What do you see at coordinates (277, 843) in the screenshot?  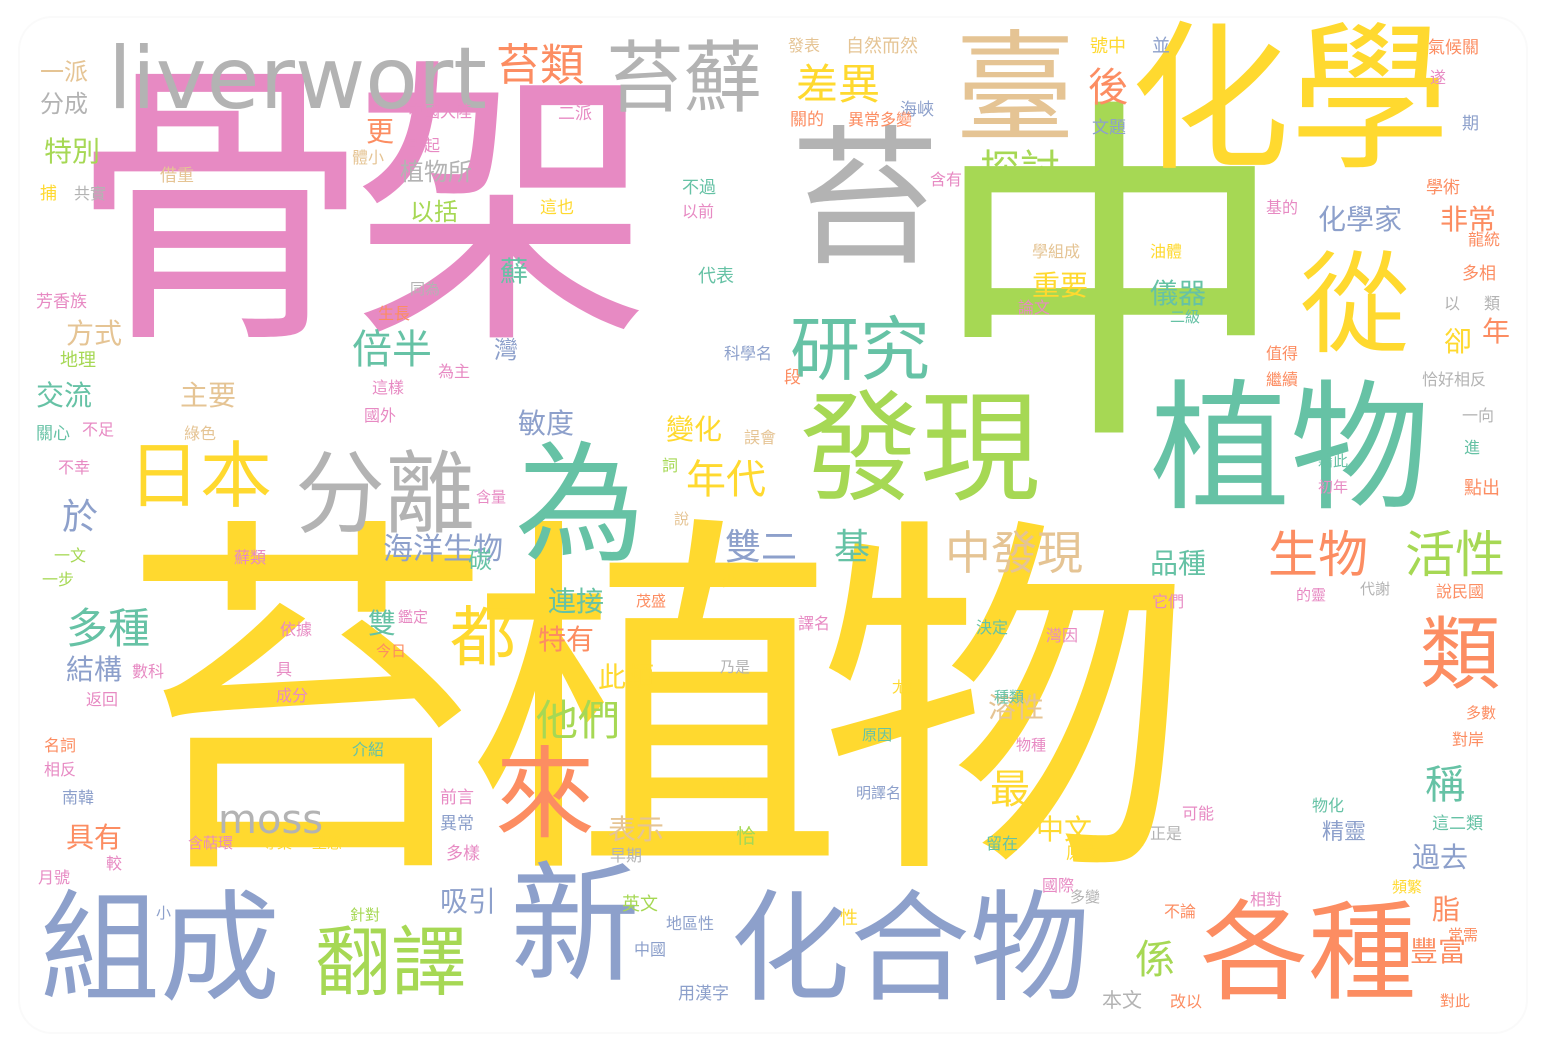 I see `word-147: 專業` at bounding box center [277, 843].